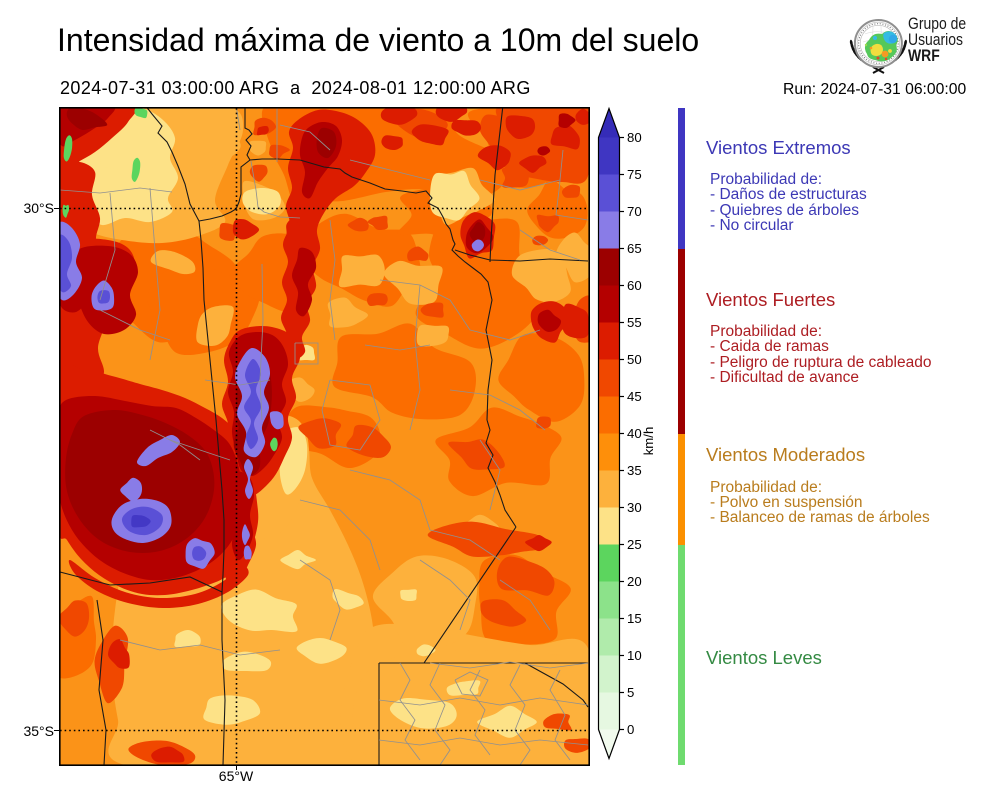  What do you see at coordinates (634, 359) in the screenshot?
I see `svg-text: 50` at bounding box center [634, 359].